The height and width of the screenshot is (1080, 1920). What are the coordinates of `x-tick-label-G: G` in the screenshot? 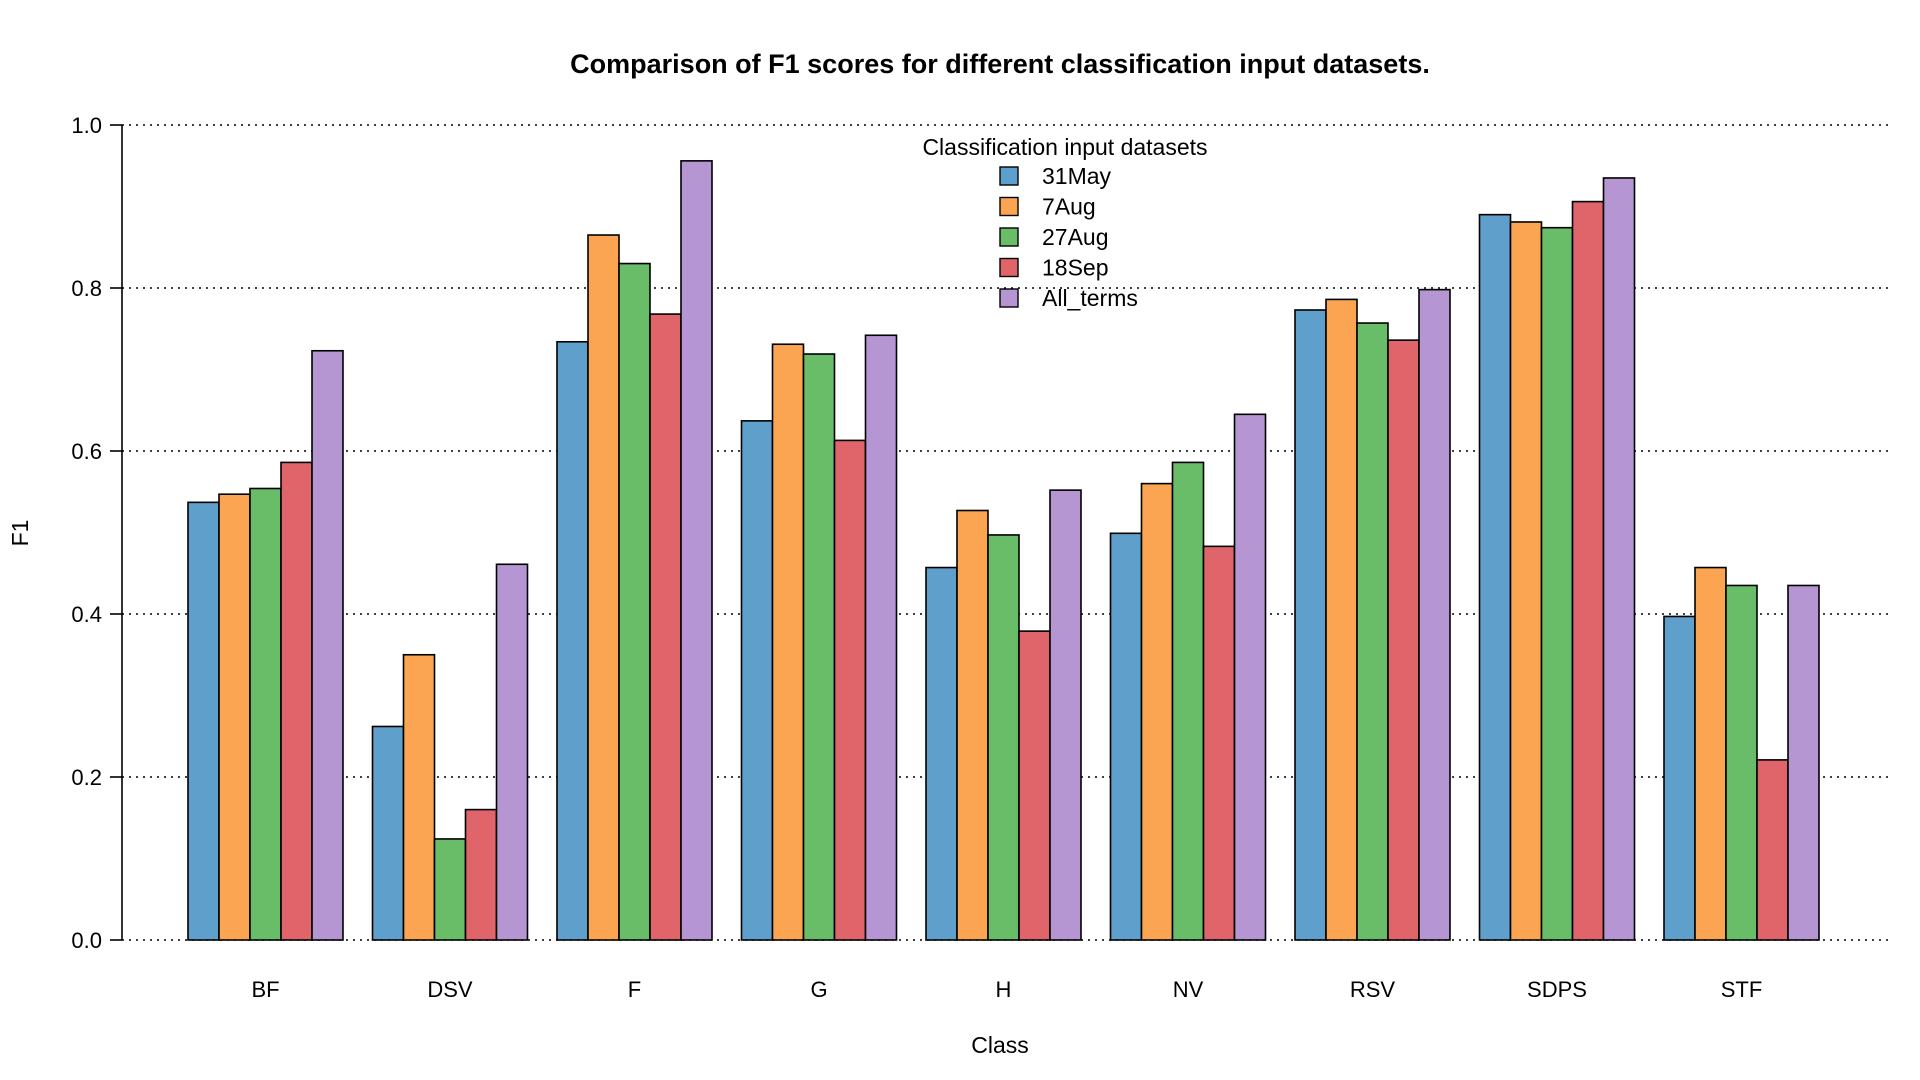 It's located at (818, 989).